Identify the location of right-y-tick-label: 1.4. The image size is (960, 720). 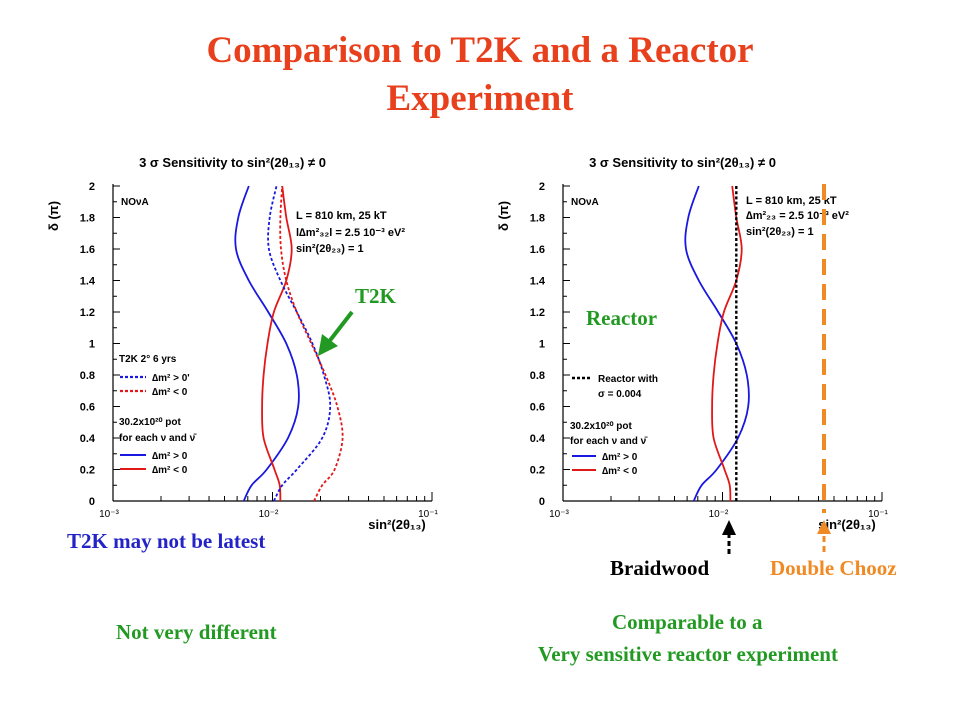
(538, 282).